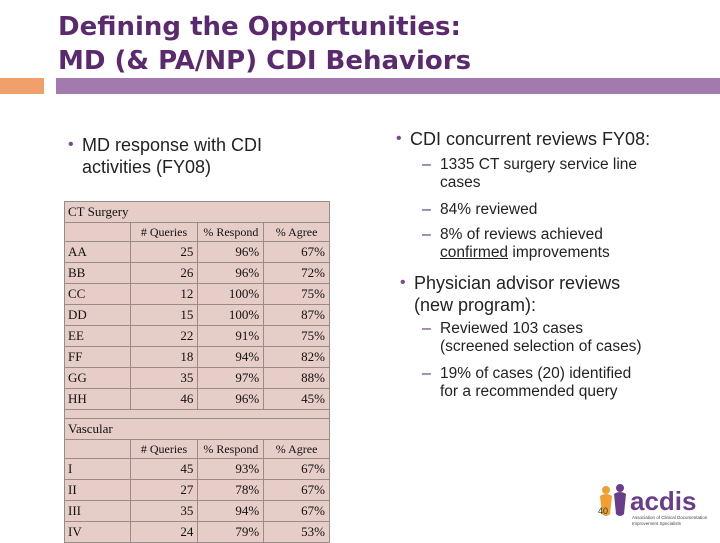  What do you see at coordinates (97, 532) in the screenshot?
I see `row-label: IV` at bounding box center [97, 532].